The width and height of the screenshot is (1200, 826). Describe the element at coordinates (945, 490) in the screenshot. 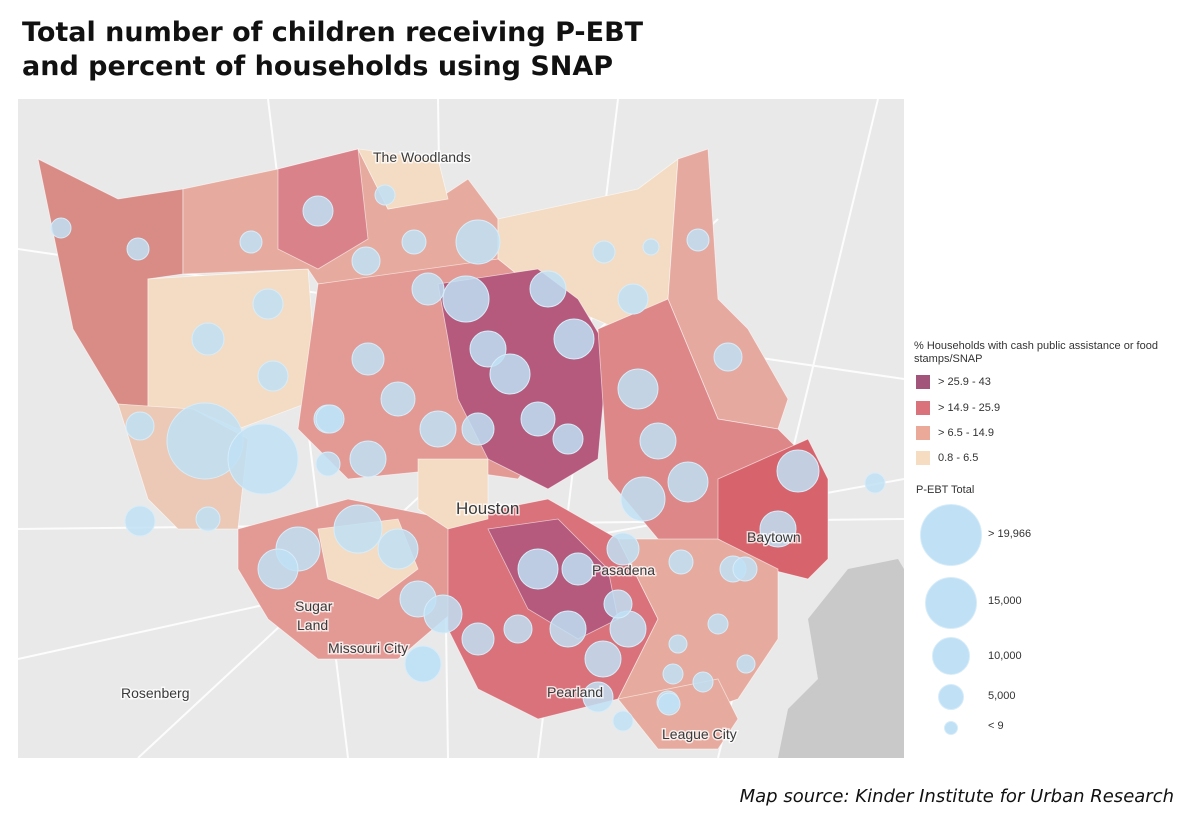

I see `pebt-legend-title: P-EBT Total` at that location.